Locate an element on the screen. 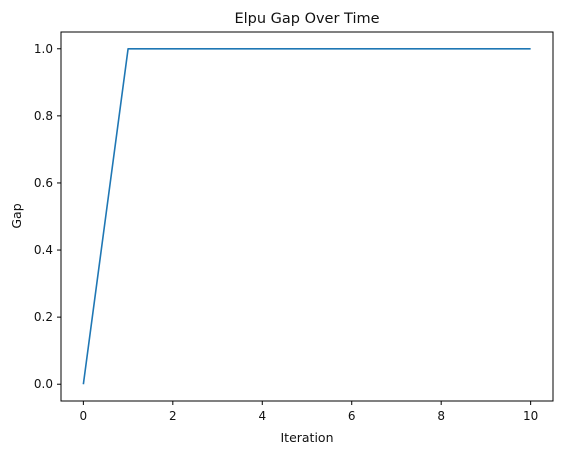 Image resolution: width=567 pixels, height=455 pixels. y-tick-label: 0.6 is located at coordinates (43, 183).